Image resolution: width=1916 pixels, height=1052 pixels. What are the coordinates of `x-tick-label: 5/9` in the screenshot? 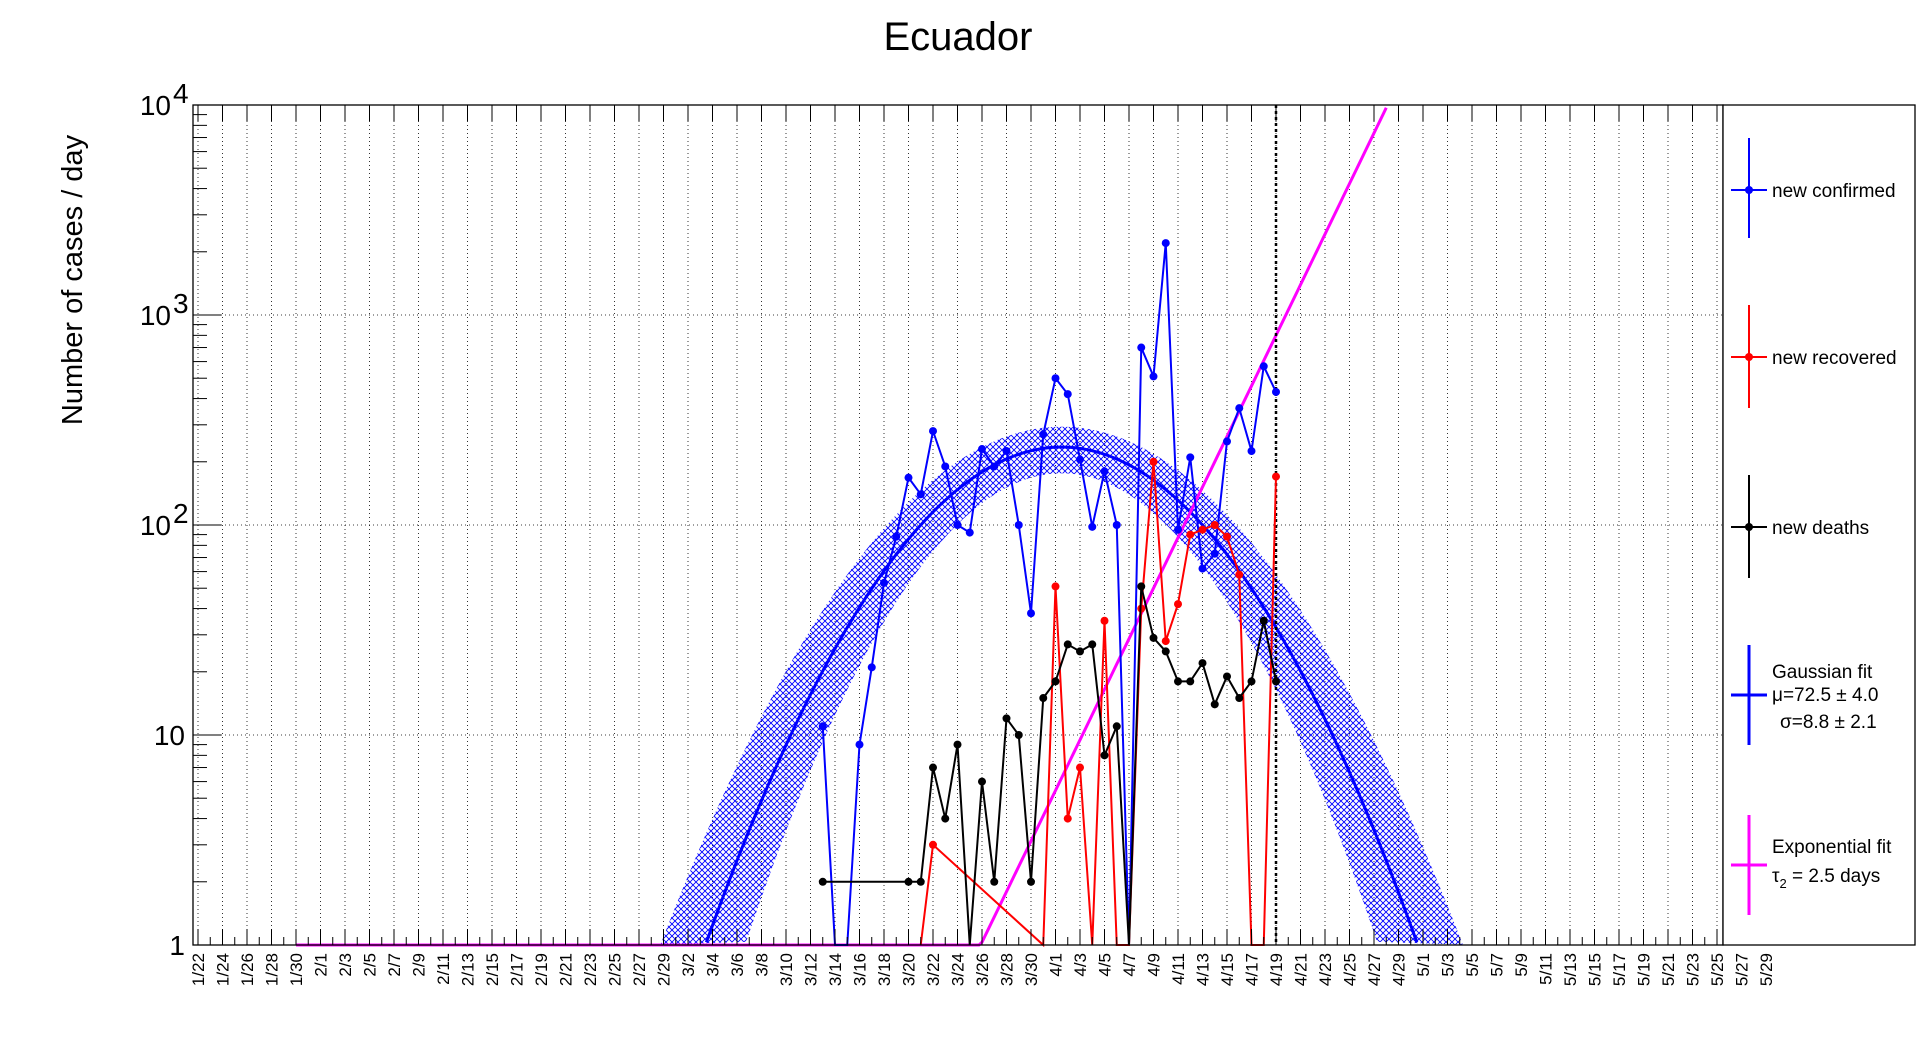 It's located at (1521, 965).